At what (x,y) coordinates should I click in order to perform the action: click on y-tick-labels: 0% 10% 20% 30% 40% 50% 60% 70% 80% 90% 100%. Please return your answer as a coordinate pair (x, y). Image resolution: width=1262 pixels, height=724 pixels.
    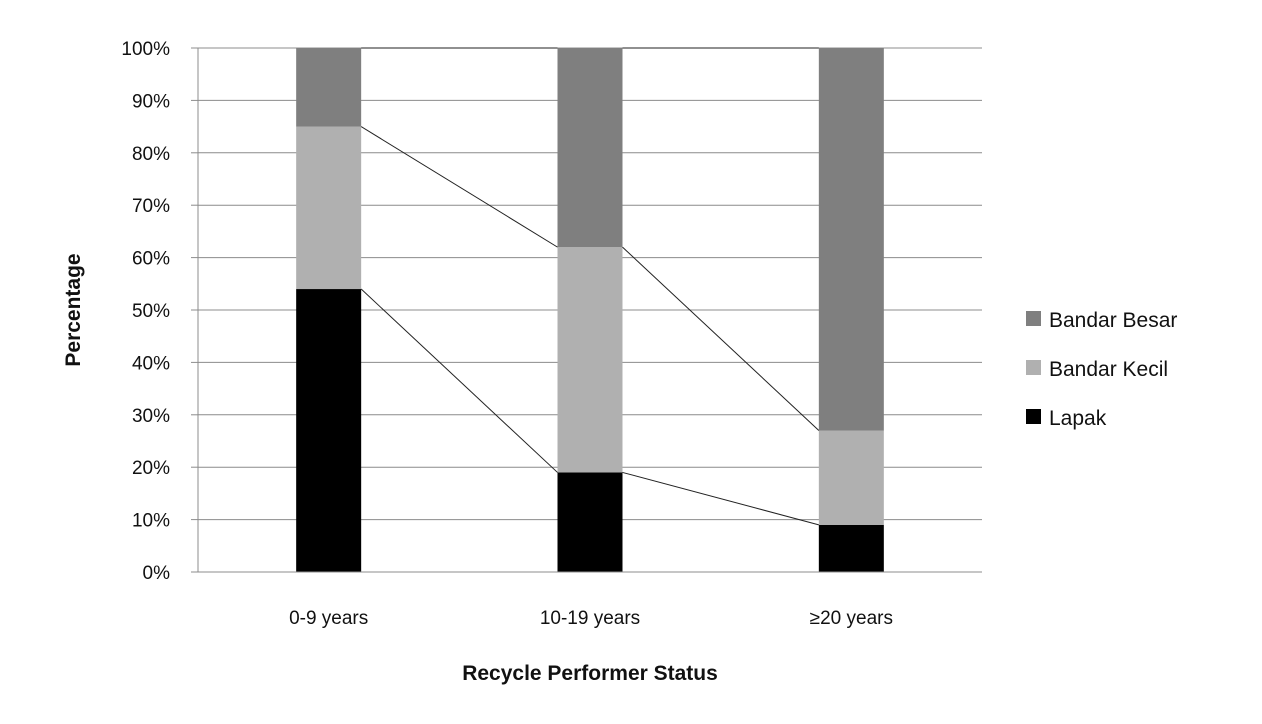
    Looking at the image, I should click on (145, 311).